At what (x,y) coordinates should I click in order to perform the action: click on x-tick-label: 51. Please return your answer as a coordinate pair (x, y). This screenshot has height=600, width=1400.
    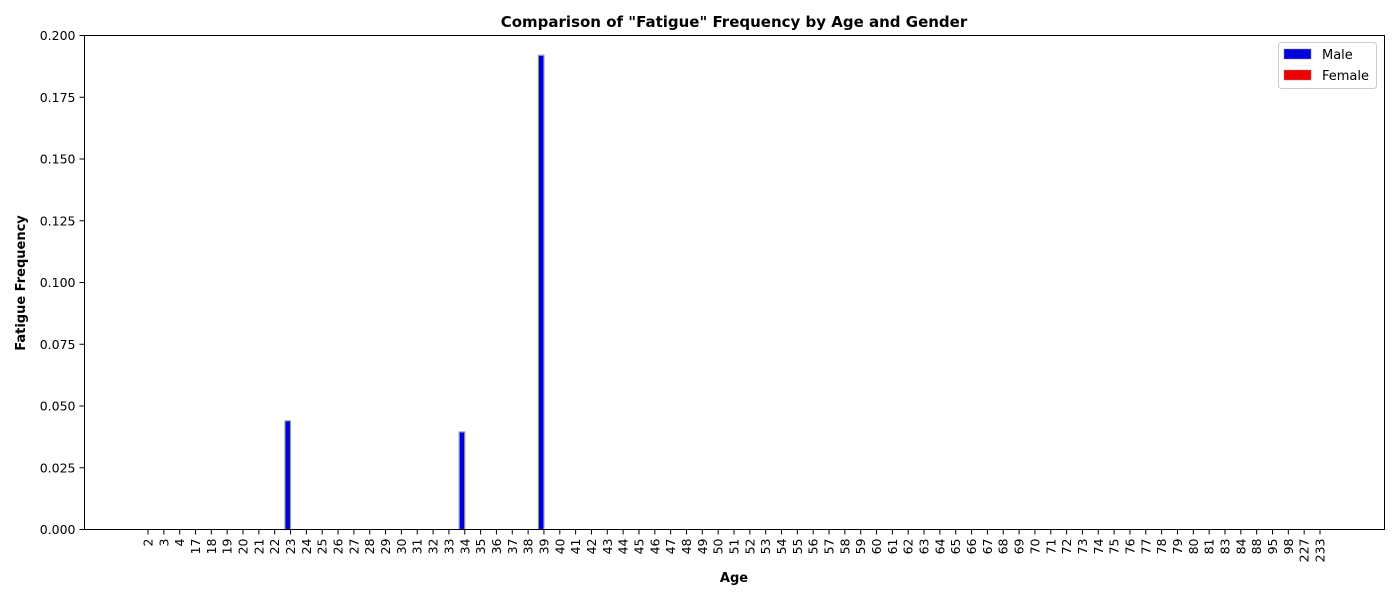
    Looking at the image, I should click on (734, 547).